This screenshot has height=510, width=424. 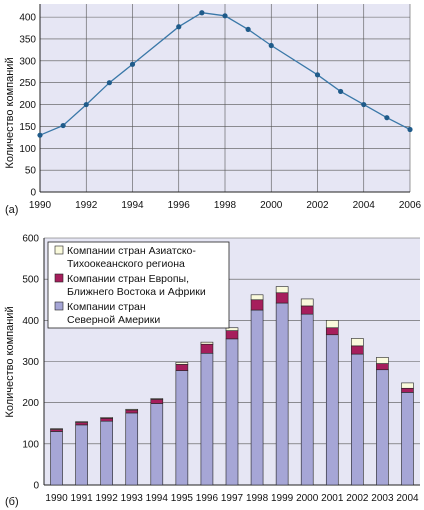 I want to click on x-tick-label: 1993, so click(x=132, y=498).